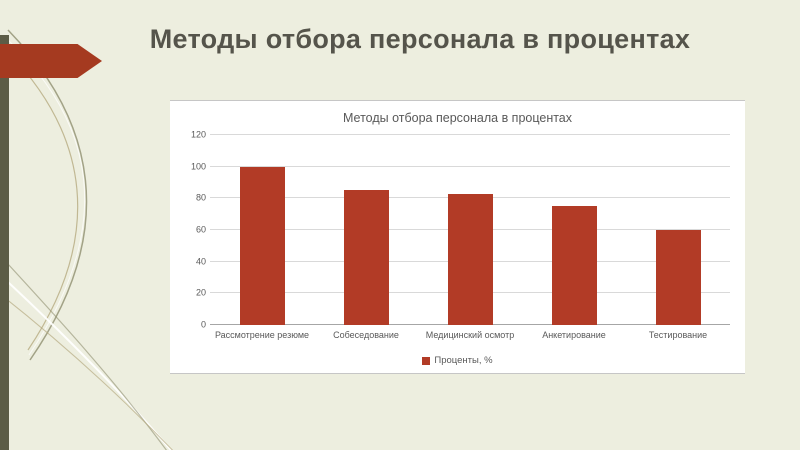 The image size is (800, 450). Describe the element at coordinates (463, 360) in the screenshot. I see `legend-label: Проценты, %` at that location.